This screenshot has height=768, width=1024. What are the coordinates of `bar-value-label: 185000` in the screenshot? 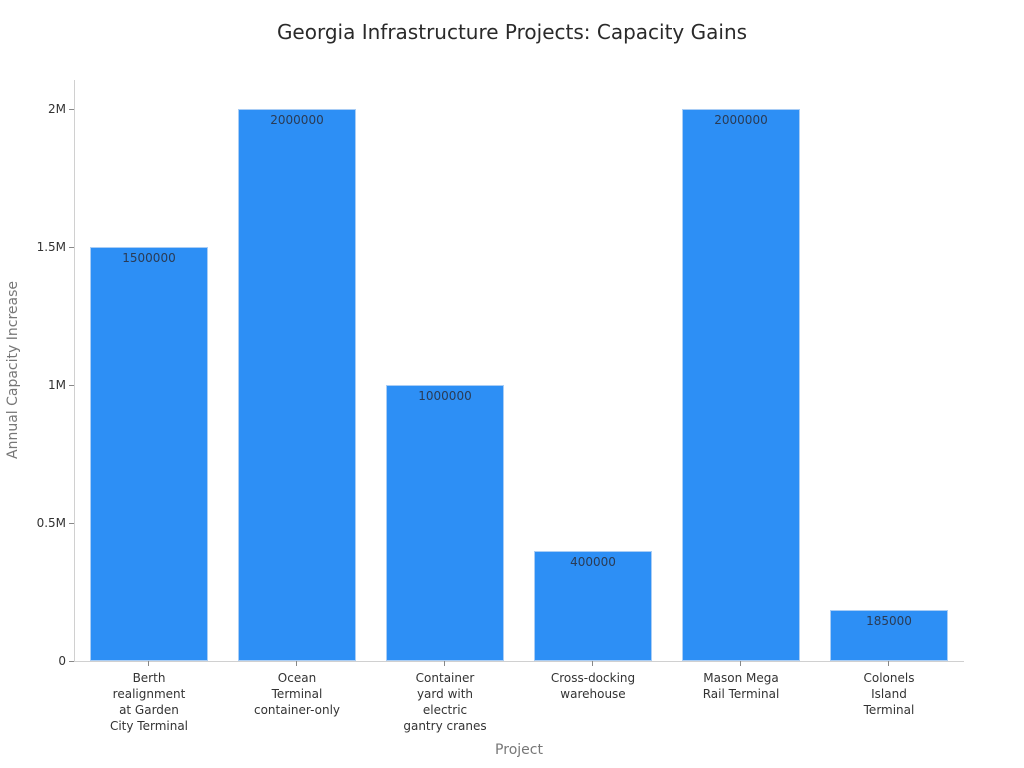 It's located at (889, 620).